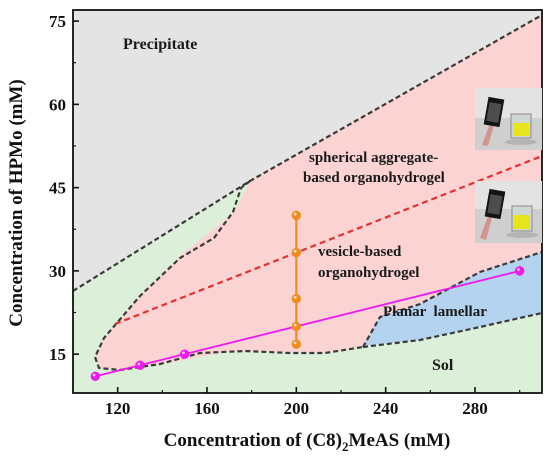 The width and height of the screenshot is (550, 456). I want to click on sol-label: Sol, so click(443, 365).